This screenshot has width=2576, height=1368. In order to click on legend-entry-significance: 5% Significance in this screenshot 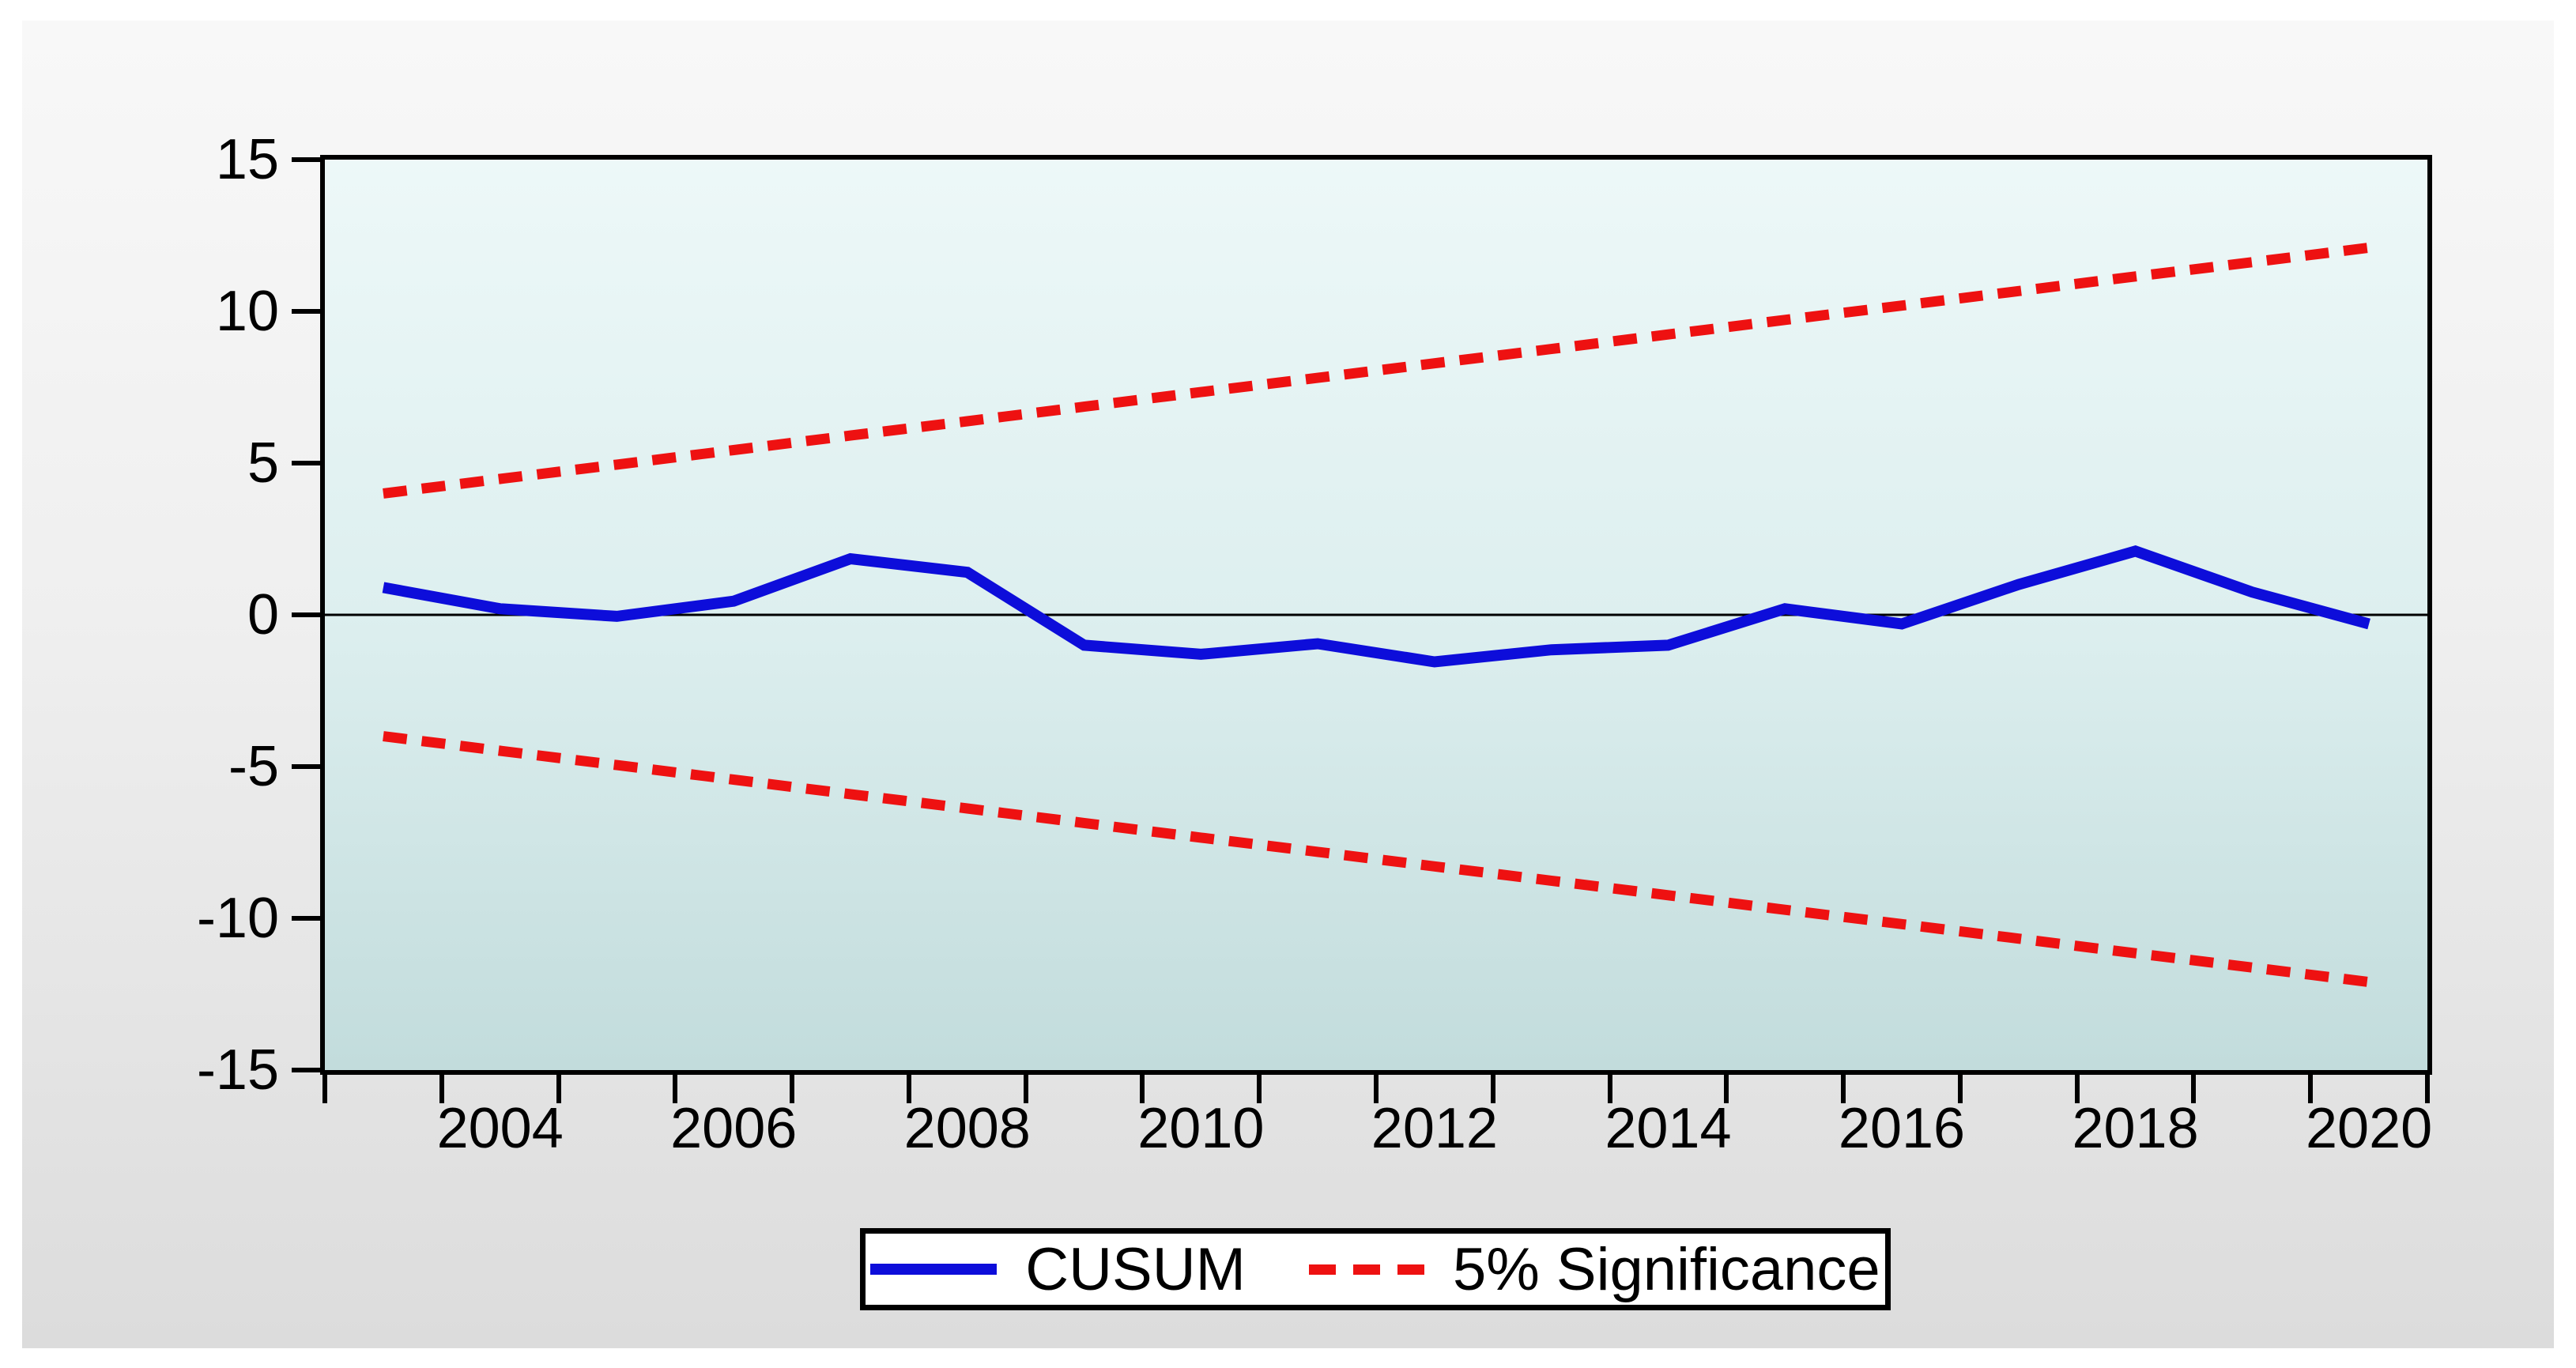, I will do `click(1594, 1269)`.